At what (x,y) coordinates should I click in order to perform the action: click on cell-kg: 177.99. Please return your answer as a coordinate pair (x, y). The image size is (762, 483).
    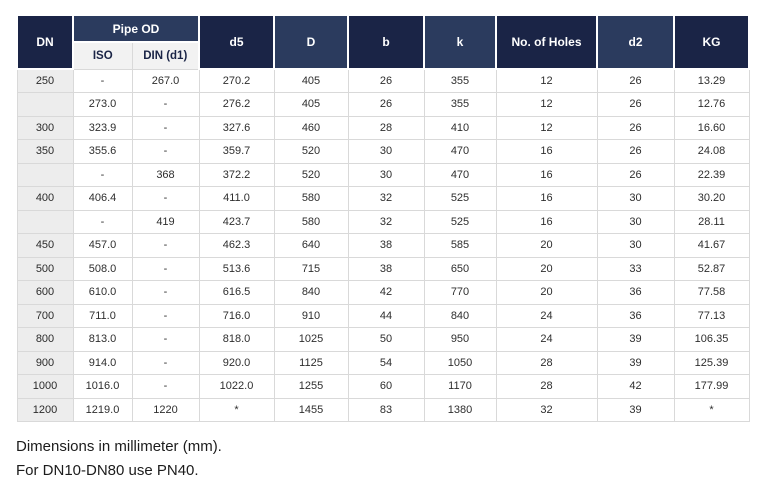
    Looking at the image, I should click on (711, 386).